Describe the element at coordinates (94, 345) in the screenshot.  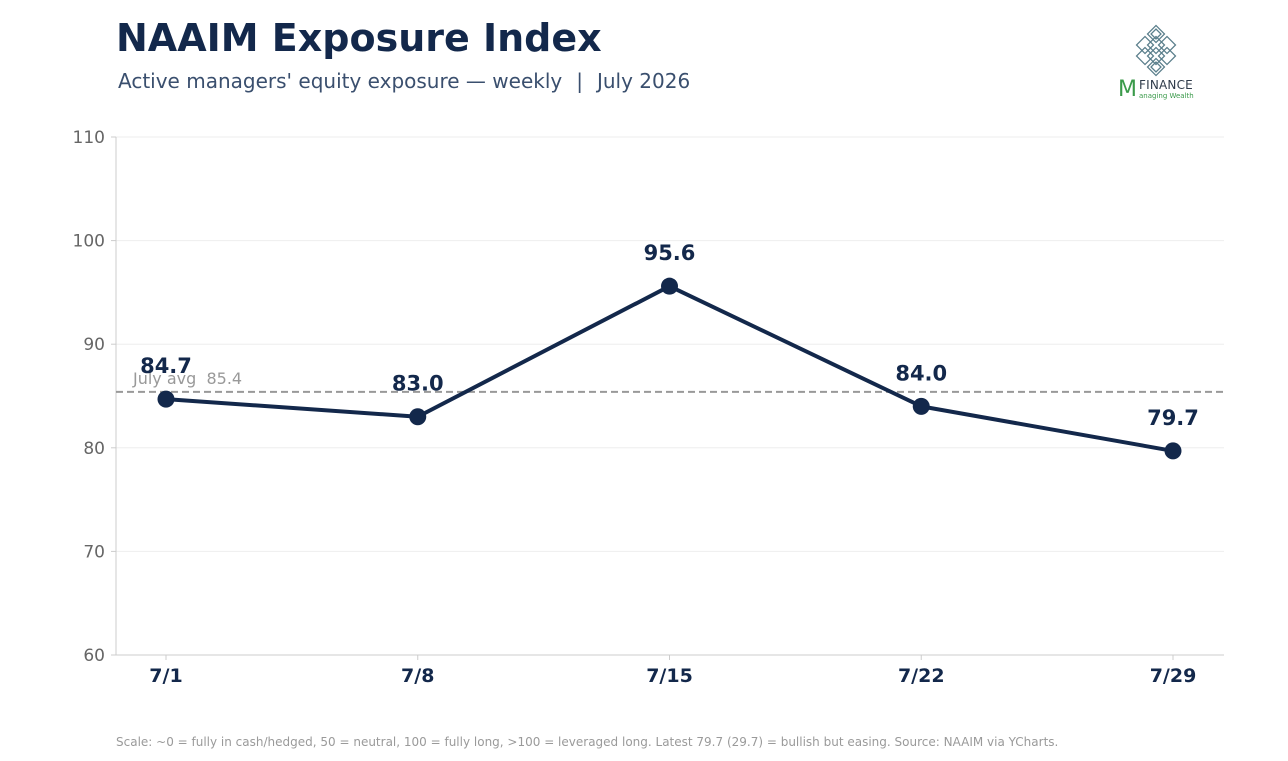
I see `y-tick-label: 90` at that location.